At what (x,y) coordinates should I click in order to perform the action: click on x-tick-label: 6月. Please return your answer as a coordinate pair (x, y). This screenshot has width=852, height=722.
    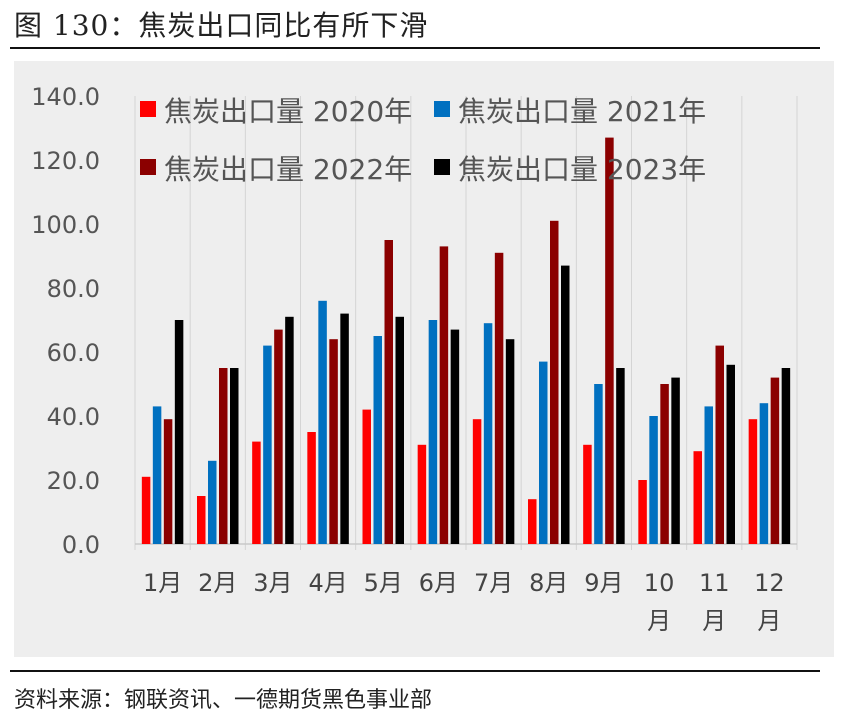
    Looking at the image, I should click on (438, 583).